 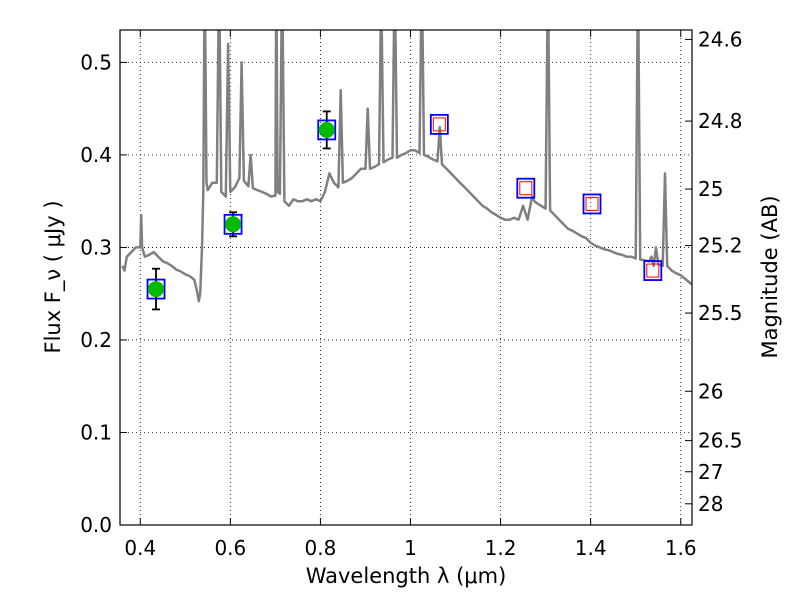 I want to click on y2-tick-label: 25.5, so click(x=720, y=313).